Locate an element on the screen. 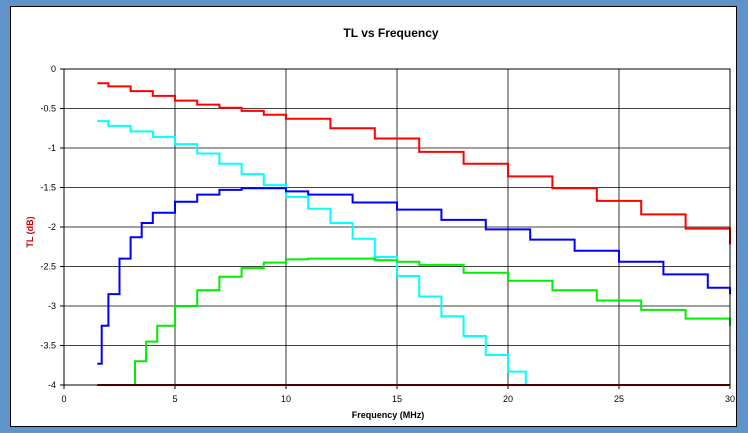 This screenshot has height=433, width=748. x-axis-label: Frequency (MHz) is located at coordinates (388, 415).